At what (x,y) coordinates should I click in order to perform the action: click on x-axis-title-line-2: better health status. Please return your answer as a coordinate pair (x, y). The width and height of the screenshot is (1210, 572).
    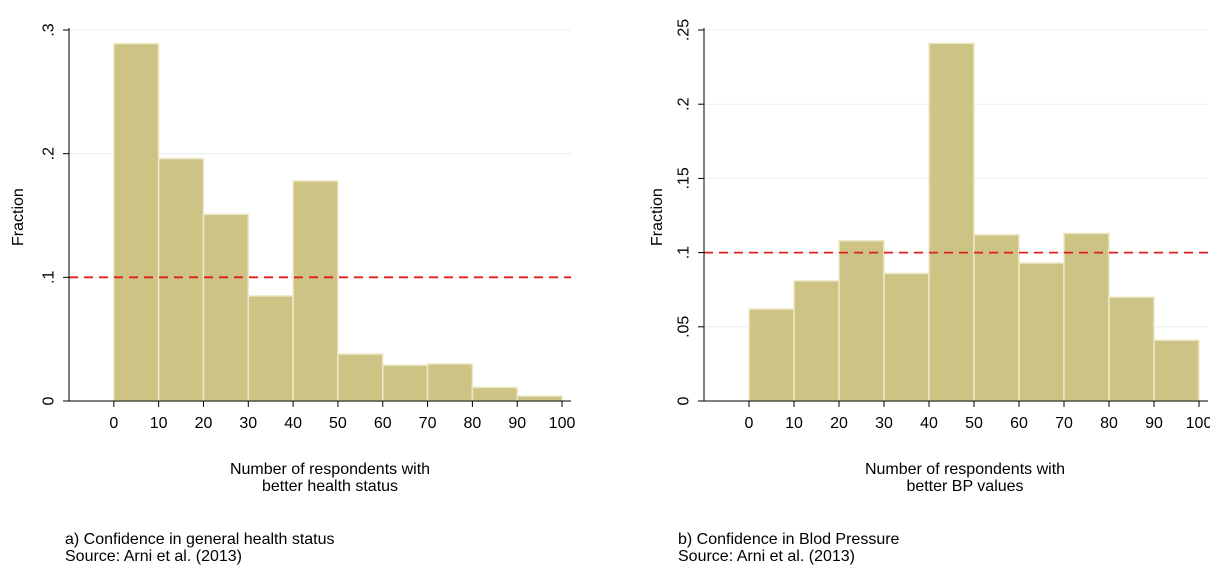
    Looking at the image, I should click on (330, 486).